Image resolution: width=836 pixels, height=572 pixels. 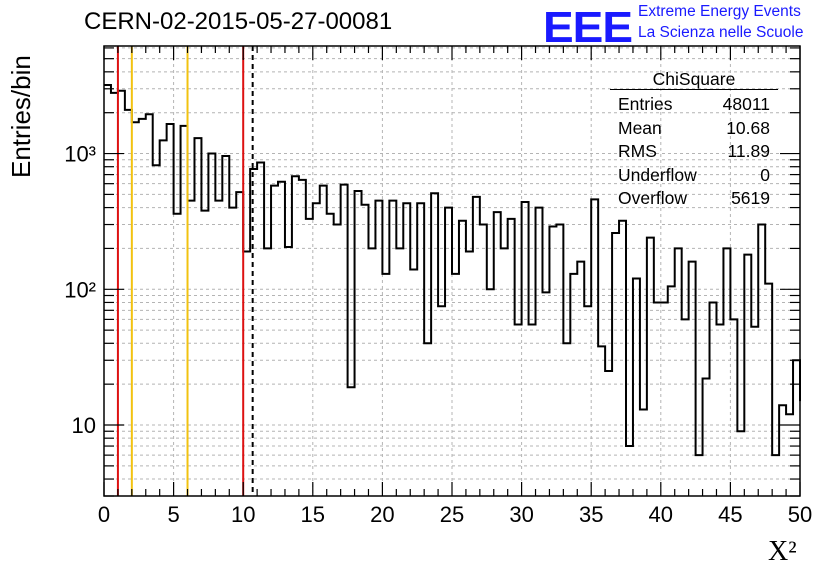 I want to click on stats-row-underflow: Underflow 0, so click(x=694, y=176).